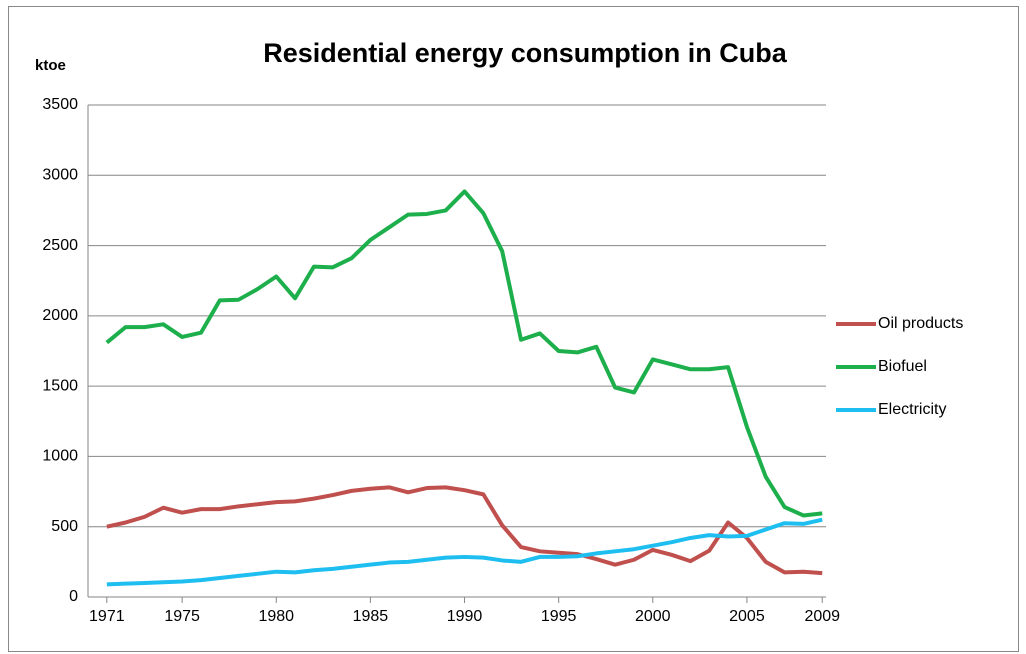  I want to click on legend-label: Electricity, so click(912, 409).